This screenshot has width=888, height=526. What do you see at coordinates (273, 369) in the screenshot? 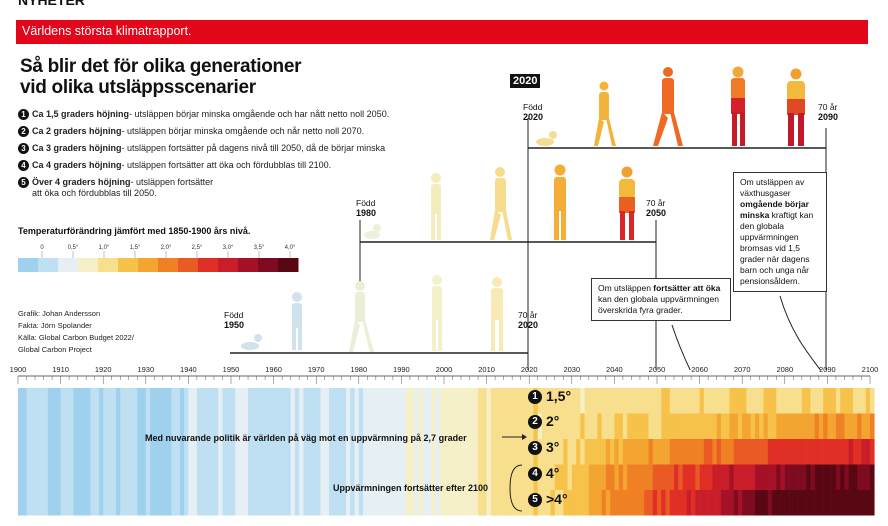
I see `x-tick-label: 1960` at bounding box center [273, 369].